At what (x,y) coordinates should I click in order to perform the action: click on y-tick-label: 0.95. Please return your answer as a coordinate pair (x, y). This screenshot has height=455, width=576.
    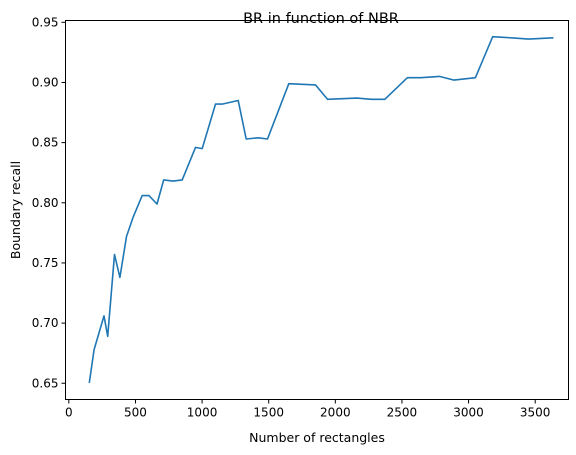
    Looking at the image, I should click on (45, 22).